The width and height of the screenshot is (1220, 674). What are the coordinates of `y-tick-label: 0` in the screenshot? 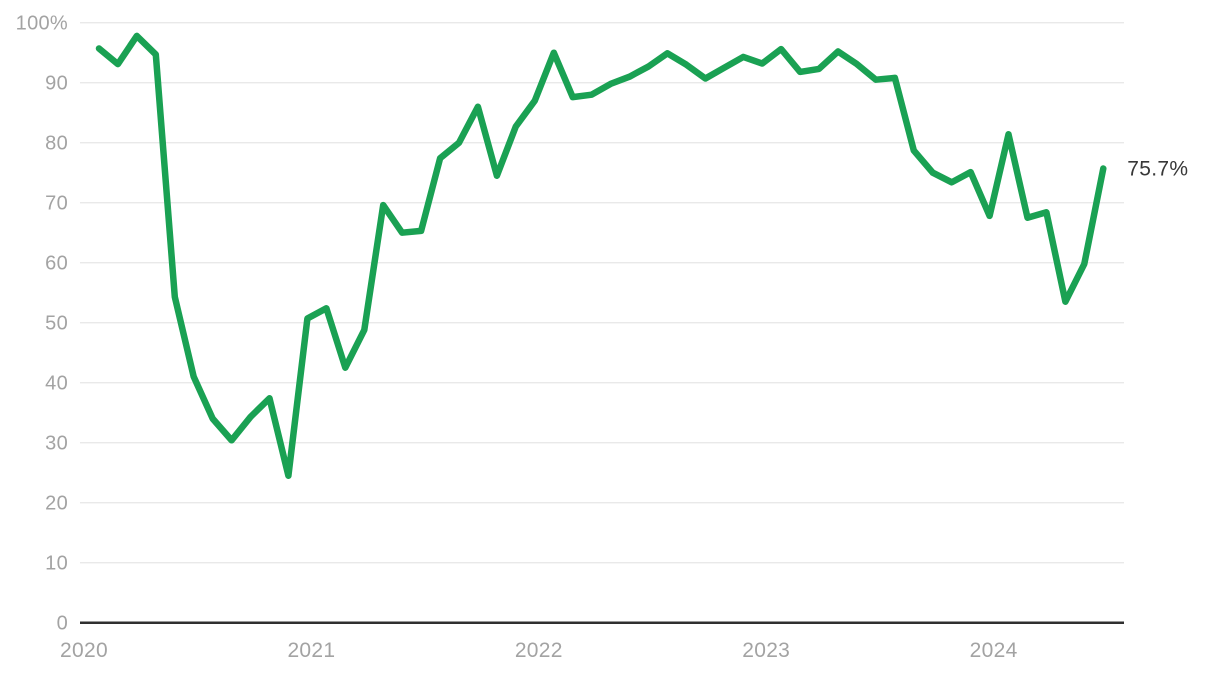 It's located at (62, 624).